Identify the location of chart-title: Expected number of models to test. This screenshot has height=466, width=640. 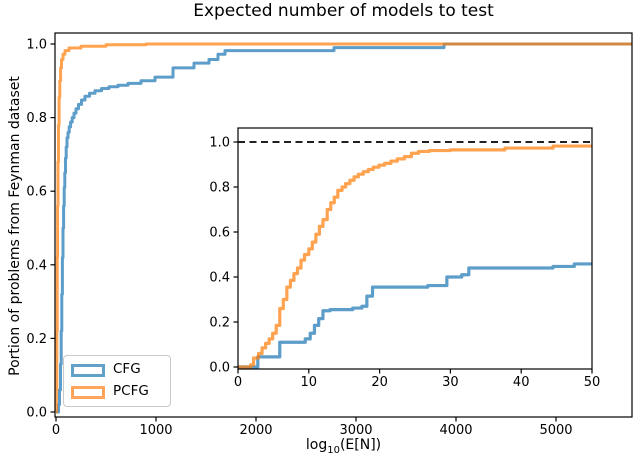
(343, 11).